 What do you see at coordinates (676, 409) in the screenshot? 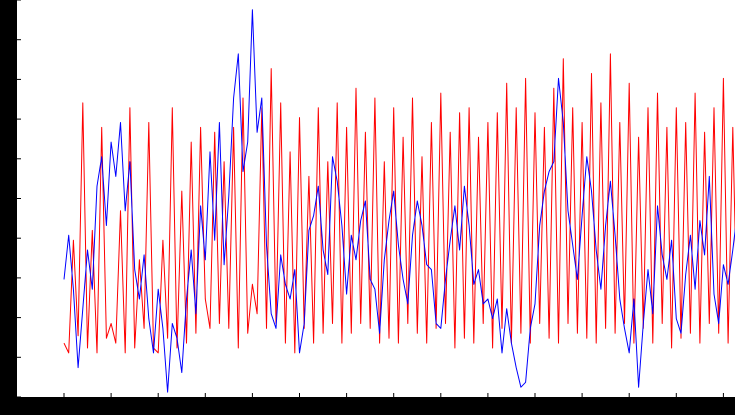
I see `x-tick-label: 14:14` at bounding box center [676, 409].